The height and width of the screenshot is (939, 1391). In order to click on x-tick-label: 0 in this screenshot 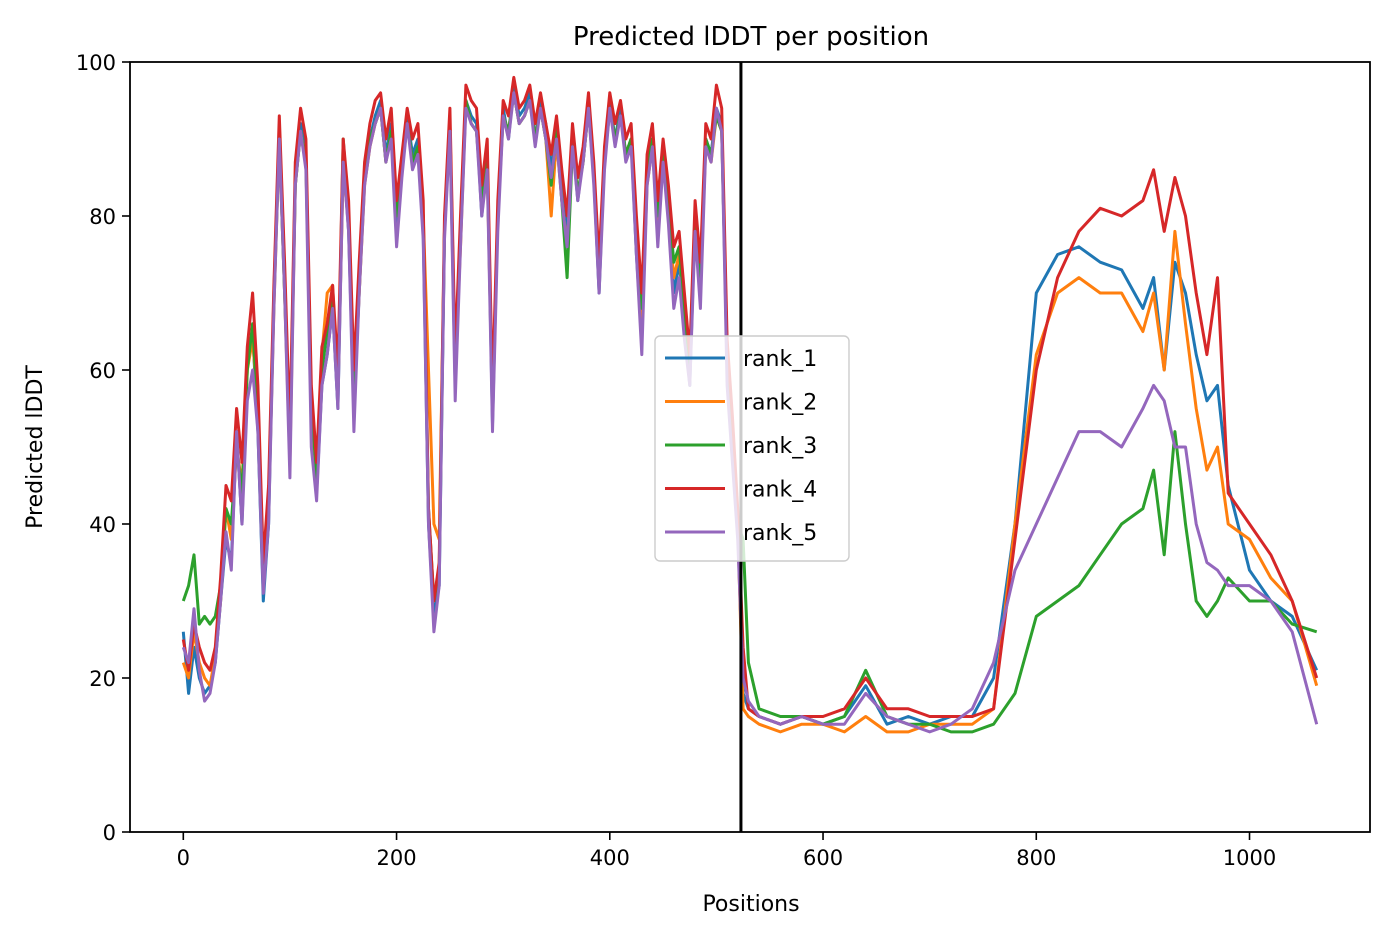, I will do `click(183, 858)`.